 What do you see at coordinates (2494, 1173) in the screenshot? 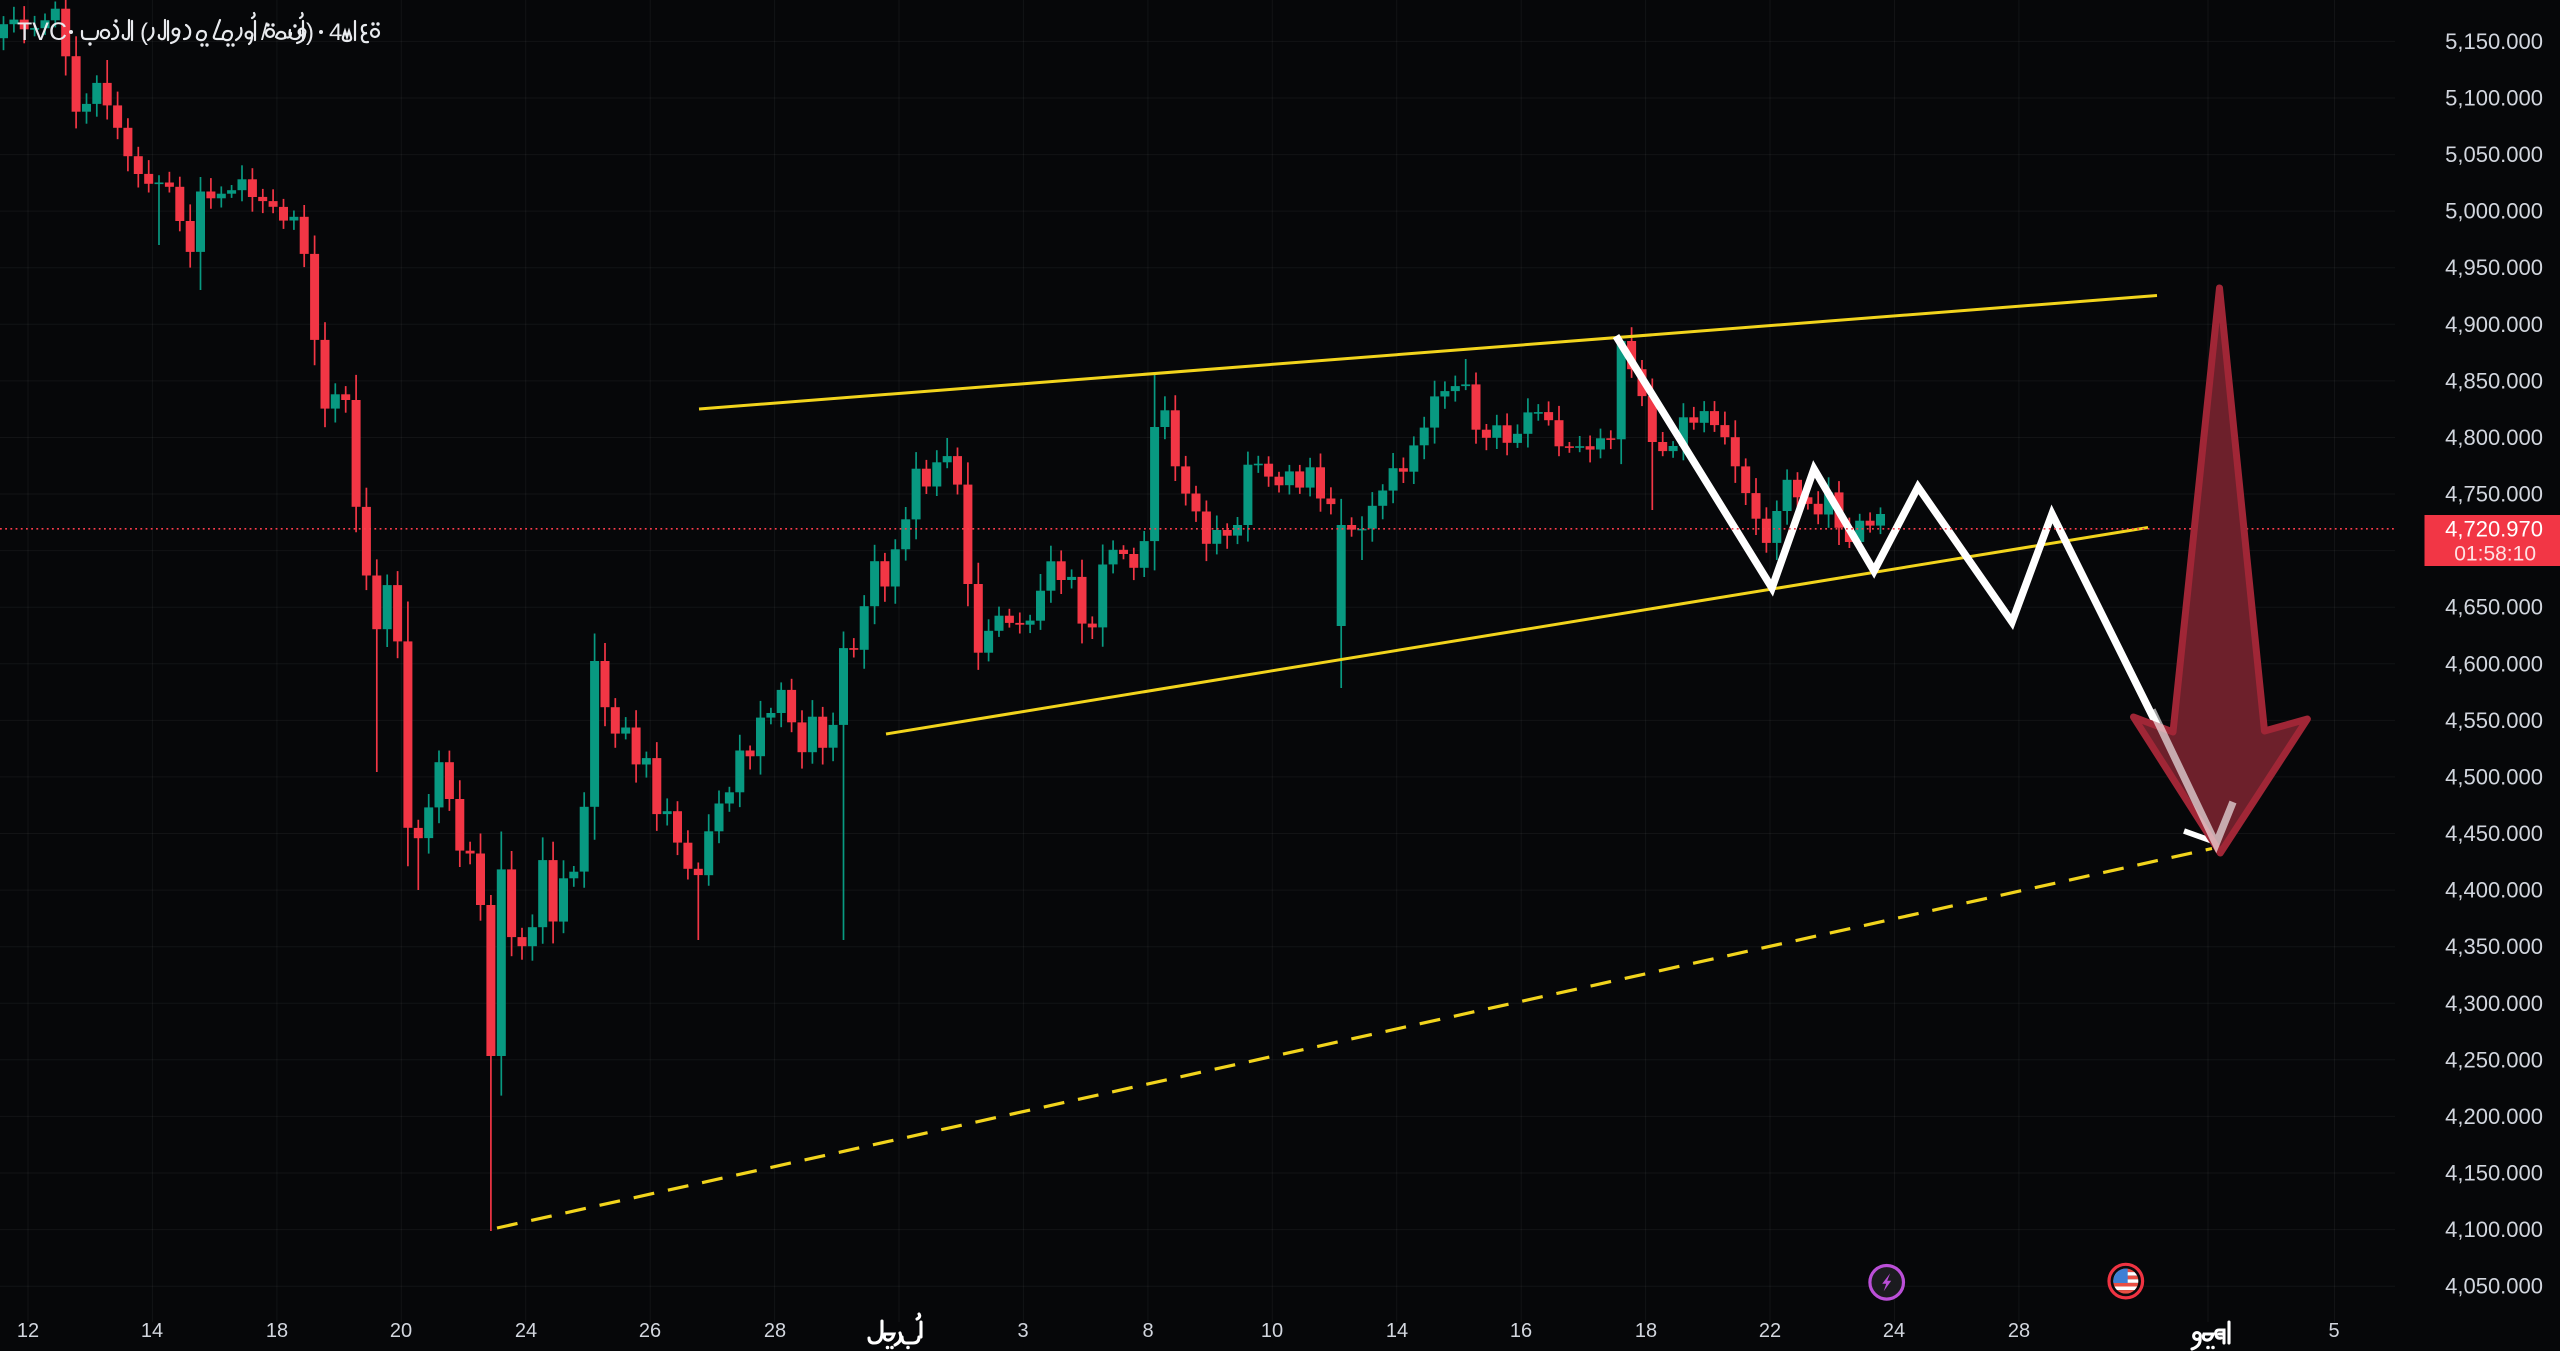
I see `svg-text: 4,150.000` at bounding box center [2494, 1173].